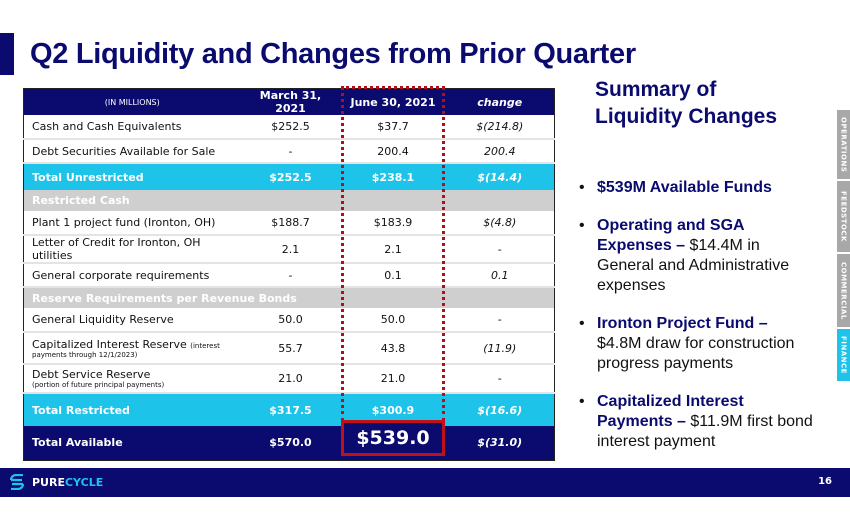 The width and height of the screenshot is (850, 516). I want to click on cell-change: $(14.4), so click(500, 176).